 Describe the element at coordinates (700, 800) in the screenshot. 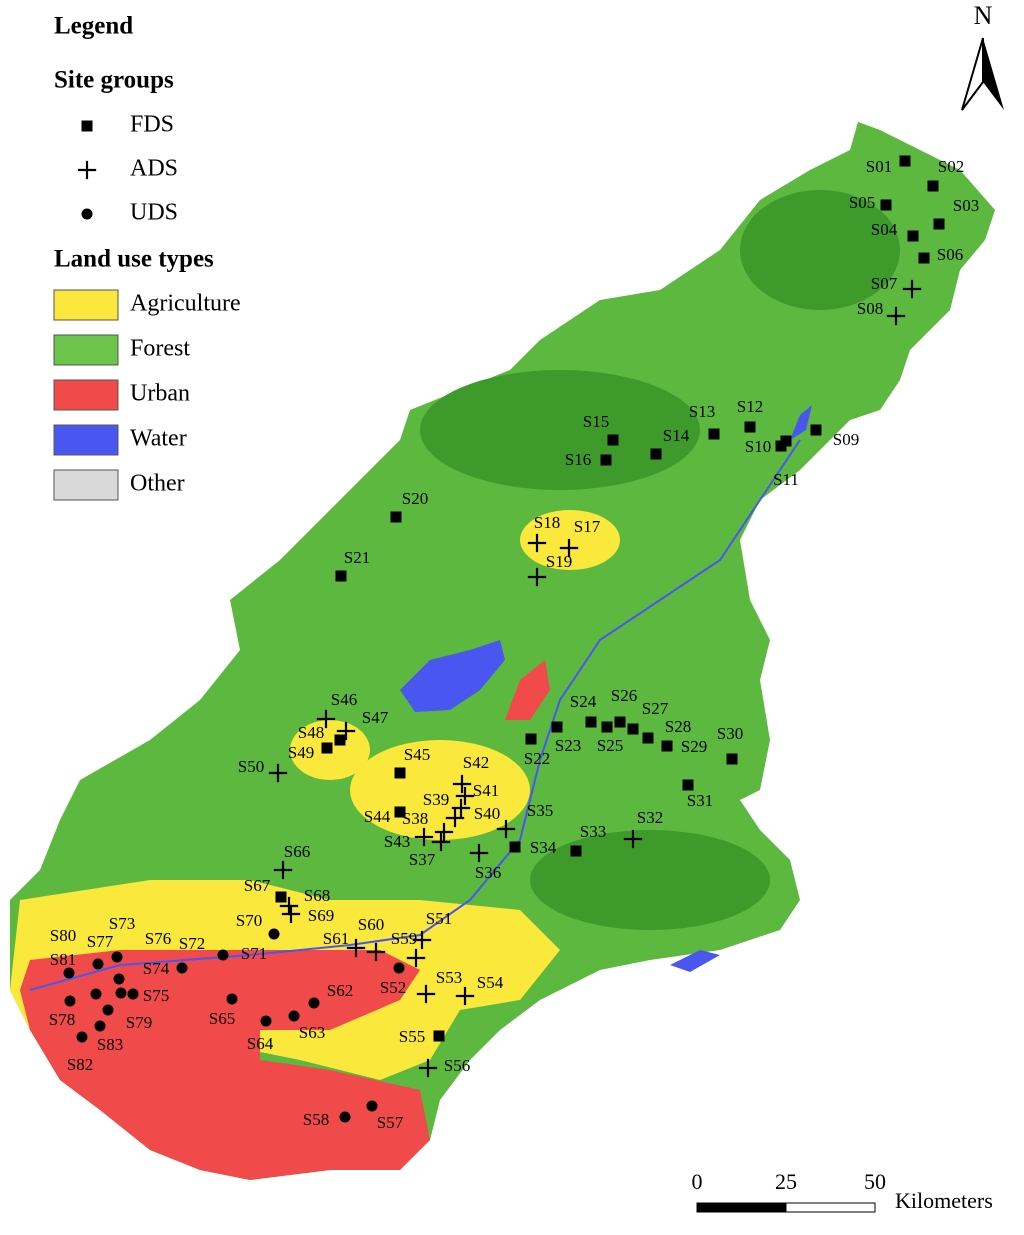

I see `site-label: S31` at that location.